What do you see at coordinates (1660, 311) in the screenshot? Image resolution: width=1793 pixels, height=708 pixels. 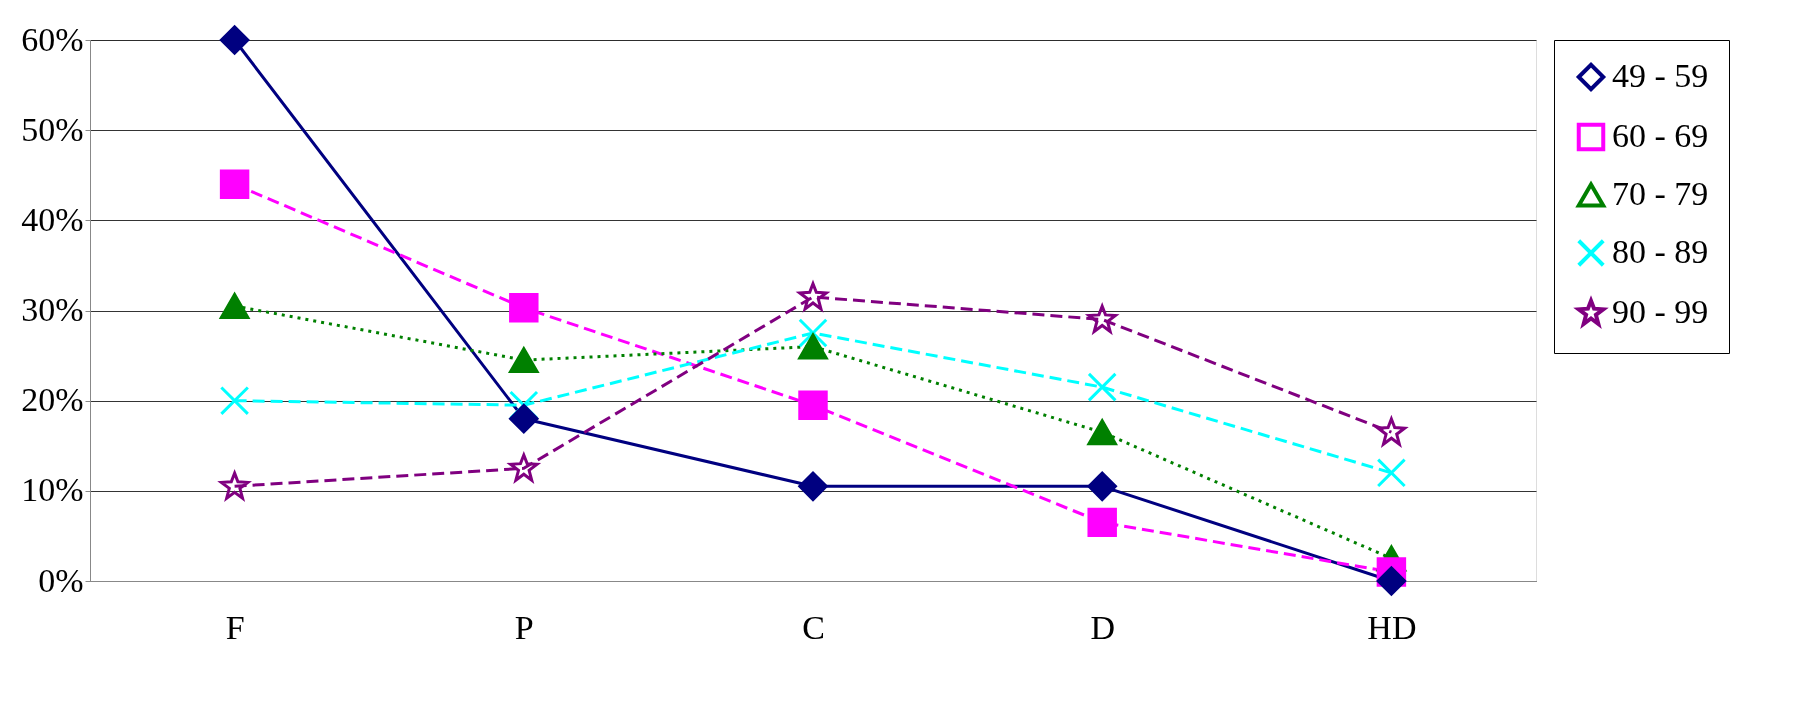 I see `legend-label: 90 - 99` at bounding box center [1660, 311].